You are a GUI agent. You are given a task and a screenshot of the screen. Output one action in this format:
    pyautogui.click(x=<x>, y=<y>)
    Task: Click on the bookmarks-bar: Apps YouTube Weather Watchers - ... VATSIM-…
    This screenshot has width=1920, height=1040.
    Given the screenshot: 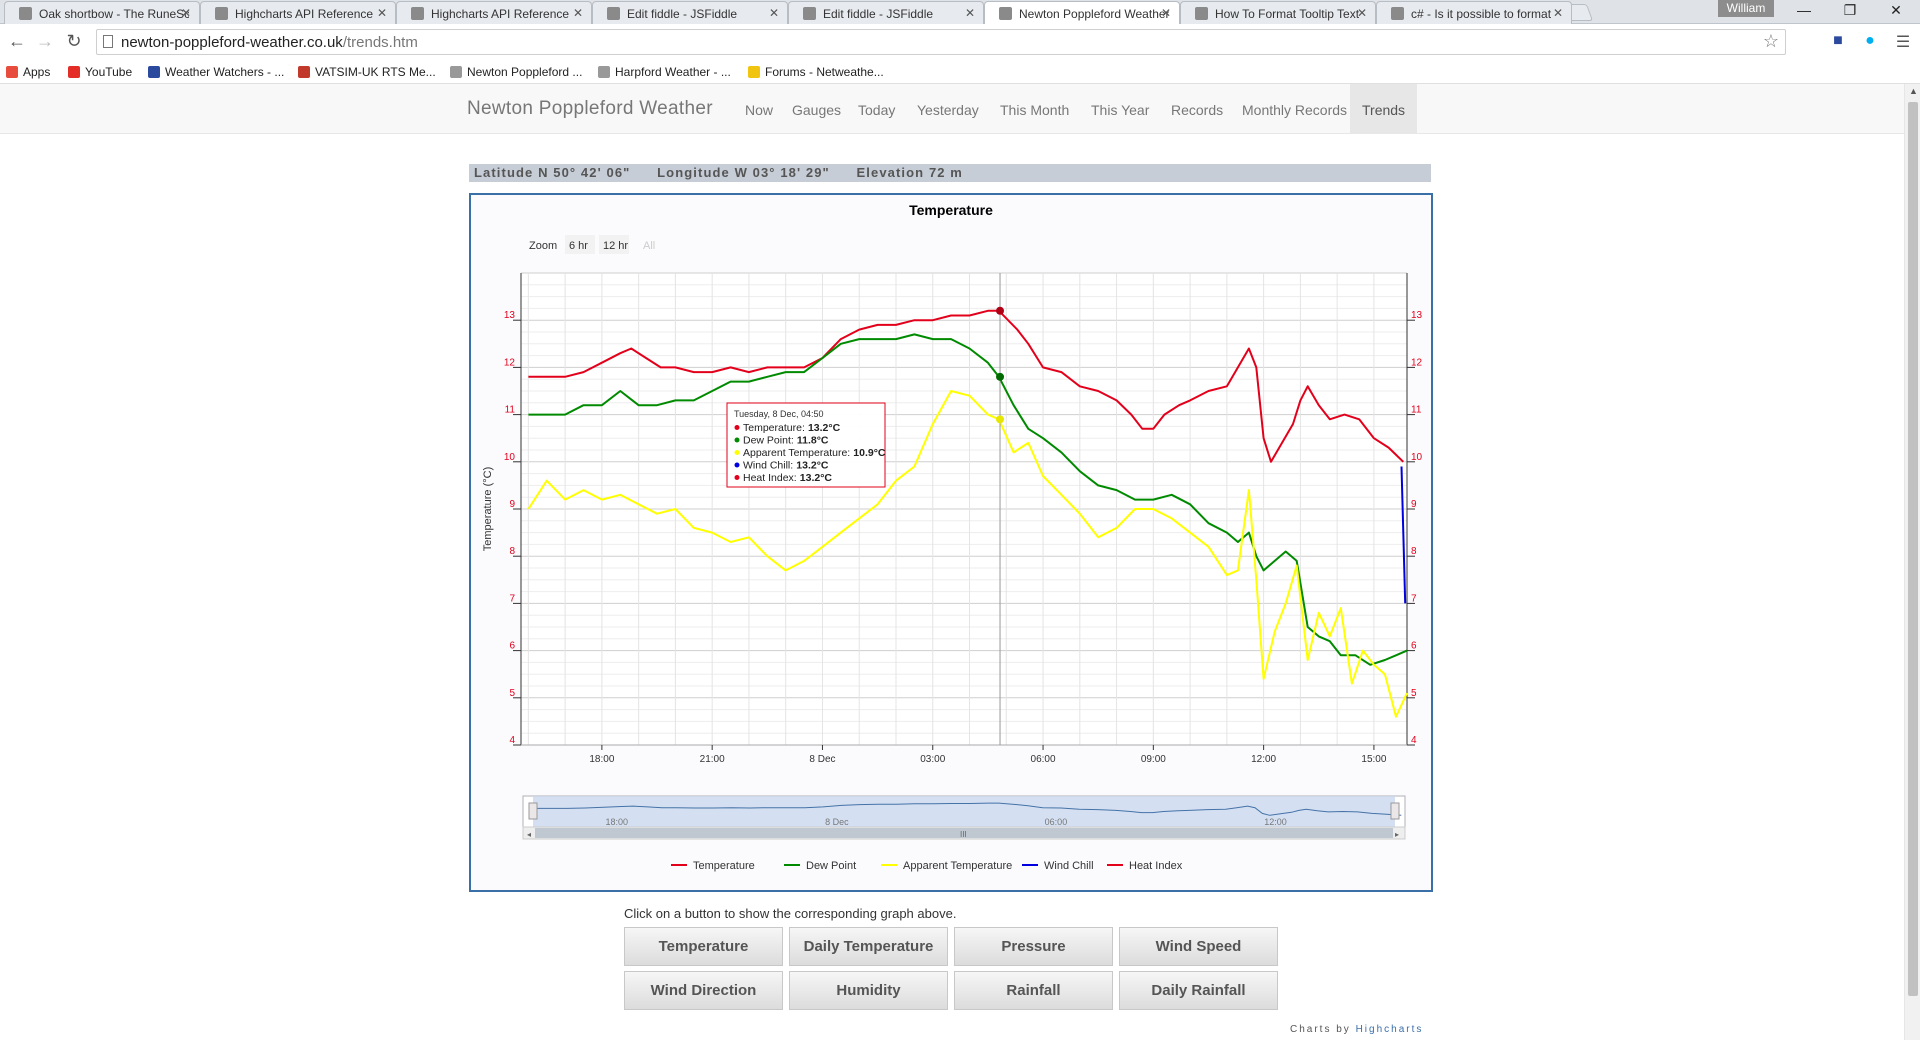 What is the action you would take?
    pyautogui.click(x=960, y=72)
    